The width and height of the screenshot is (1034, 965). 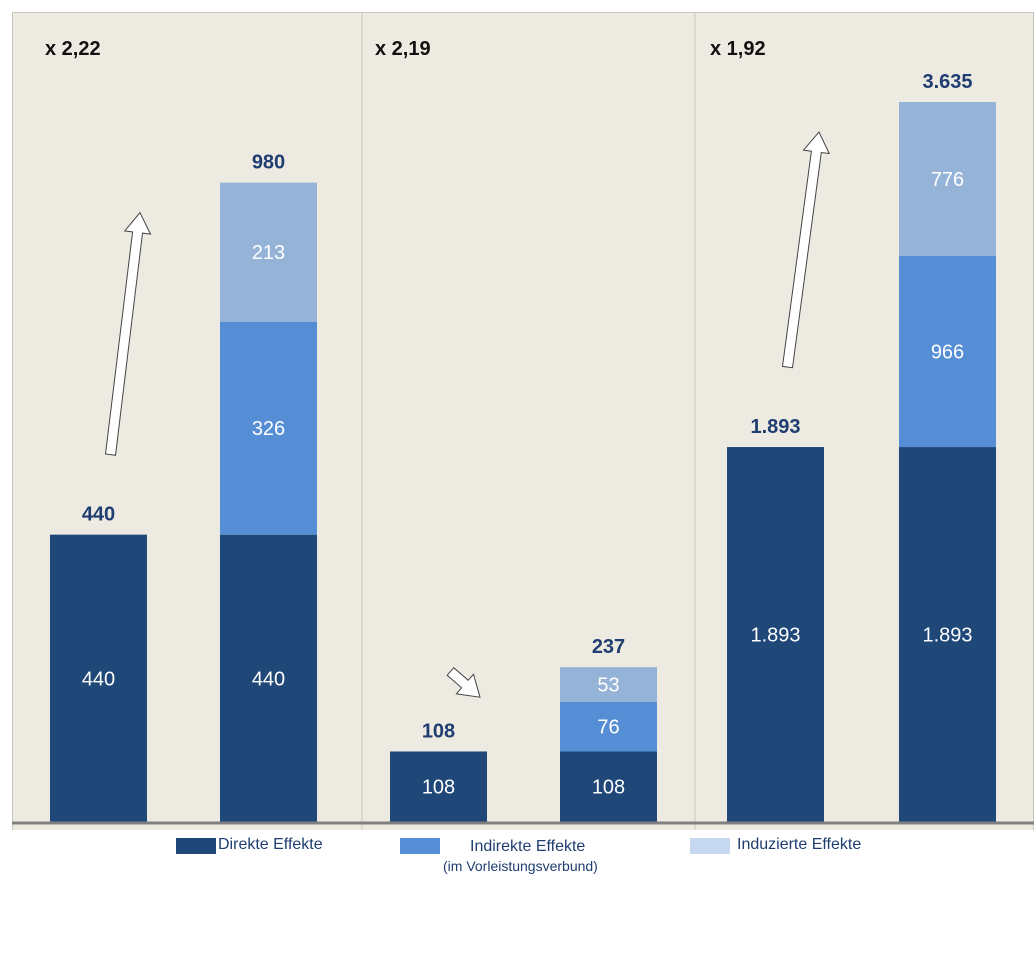 I want to click on bar-segment-value-label: 76, so click(x=608, y=728).